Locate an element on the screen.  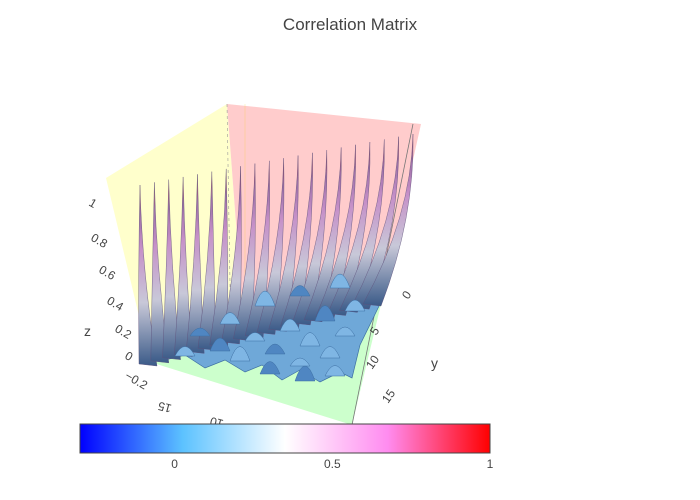
z-tick-label: 0.2 is located at coordinates (124, 331).